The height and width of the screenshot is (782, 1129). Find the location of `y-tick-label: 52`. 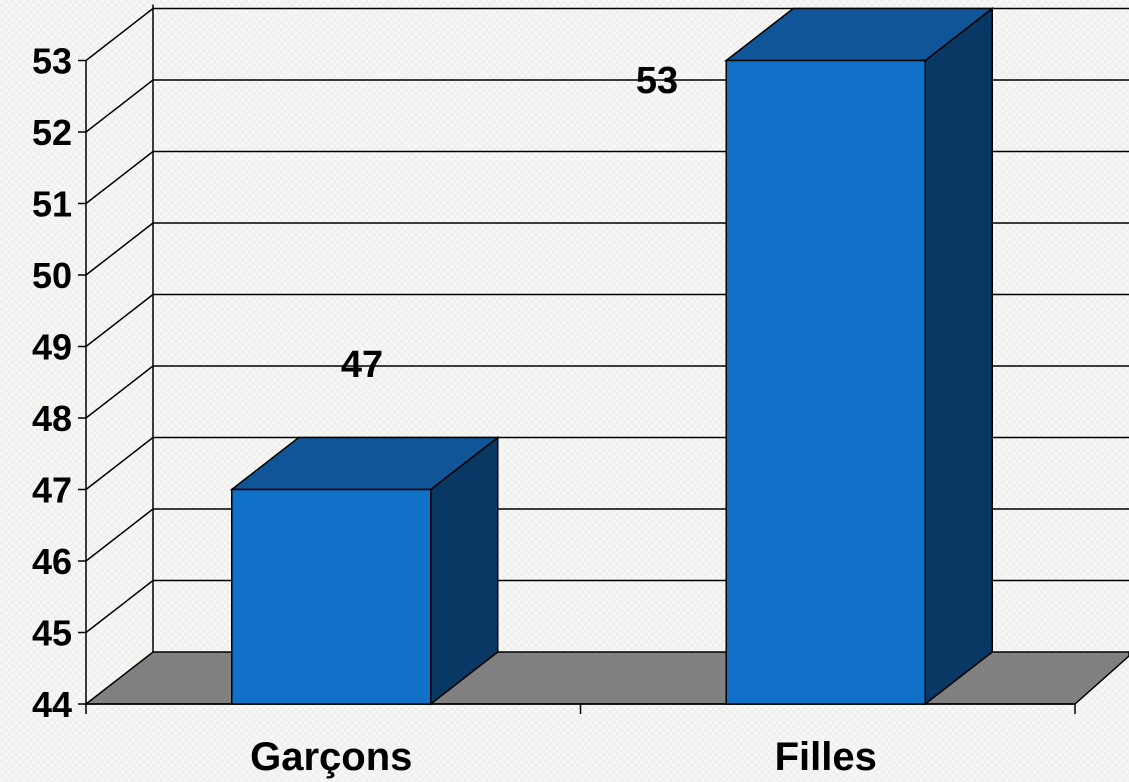

y-tick-label: 52 is located at coordinates (52, 132).